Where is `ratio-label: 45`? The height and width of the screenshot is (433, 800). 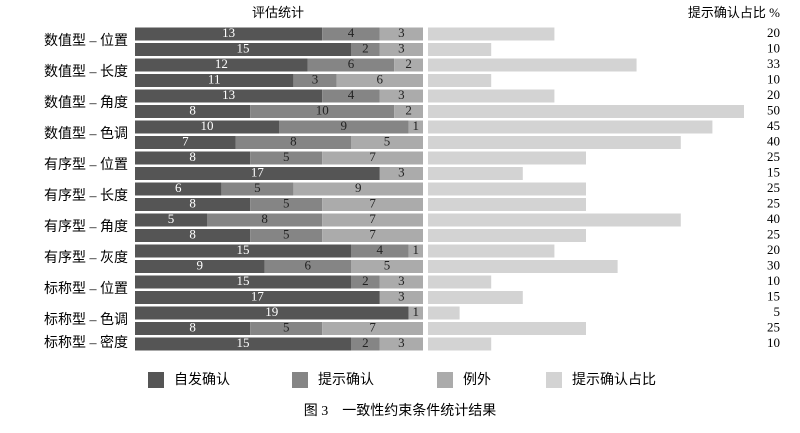
ratio-label: 45 is located at coordinates (773, 125).